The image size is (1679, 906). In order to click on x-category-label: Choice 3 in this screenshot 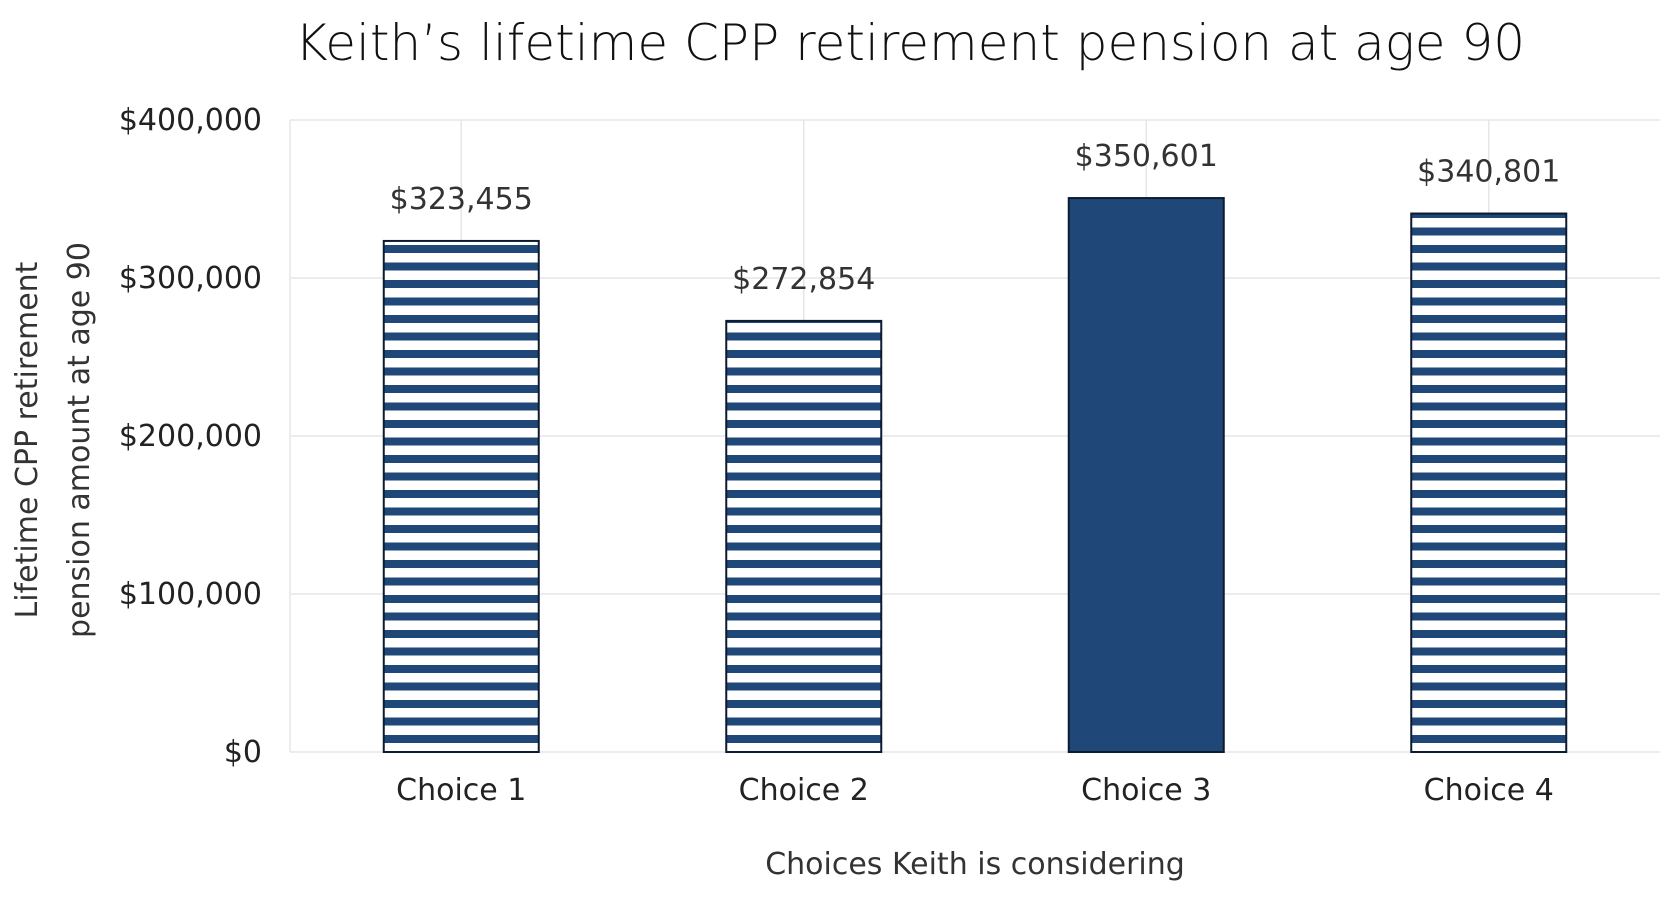, I will do `click(1146, 790)`.